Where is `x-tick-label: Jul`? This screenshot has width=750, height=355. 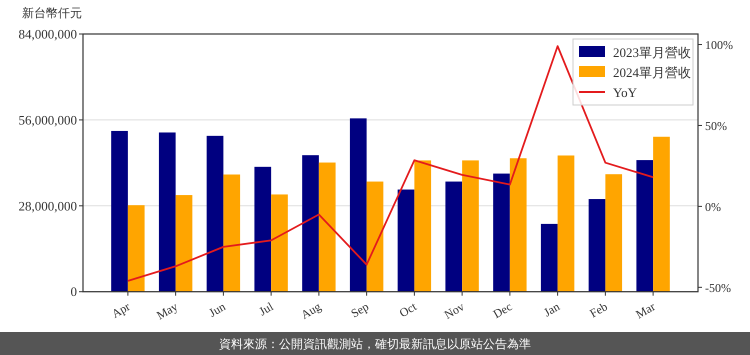
x-tick-label: Jul is located at coordinates (266, 308).